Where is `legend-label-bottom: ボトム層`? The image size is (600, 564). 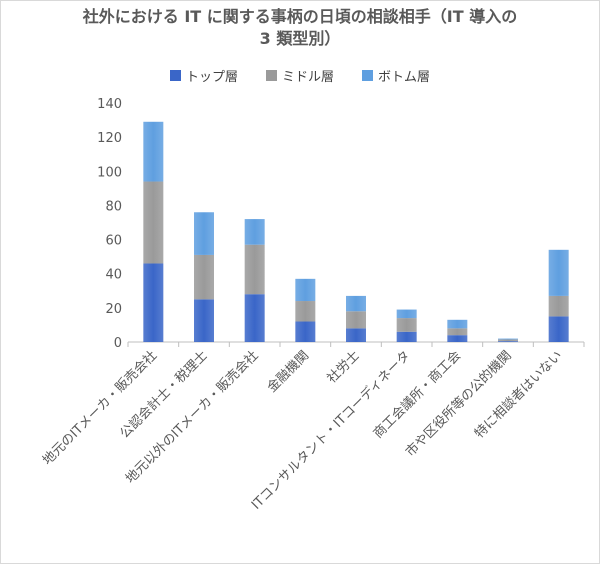
legend-label-bottom: ボトム層 is located at coordinates (404, 77).